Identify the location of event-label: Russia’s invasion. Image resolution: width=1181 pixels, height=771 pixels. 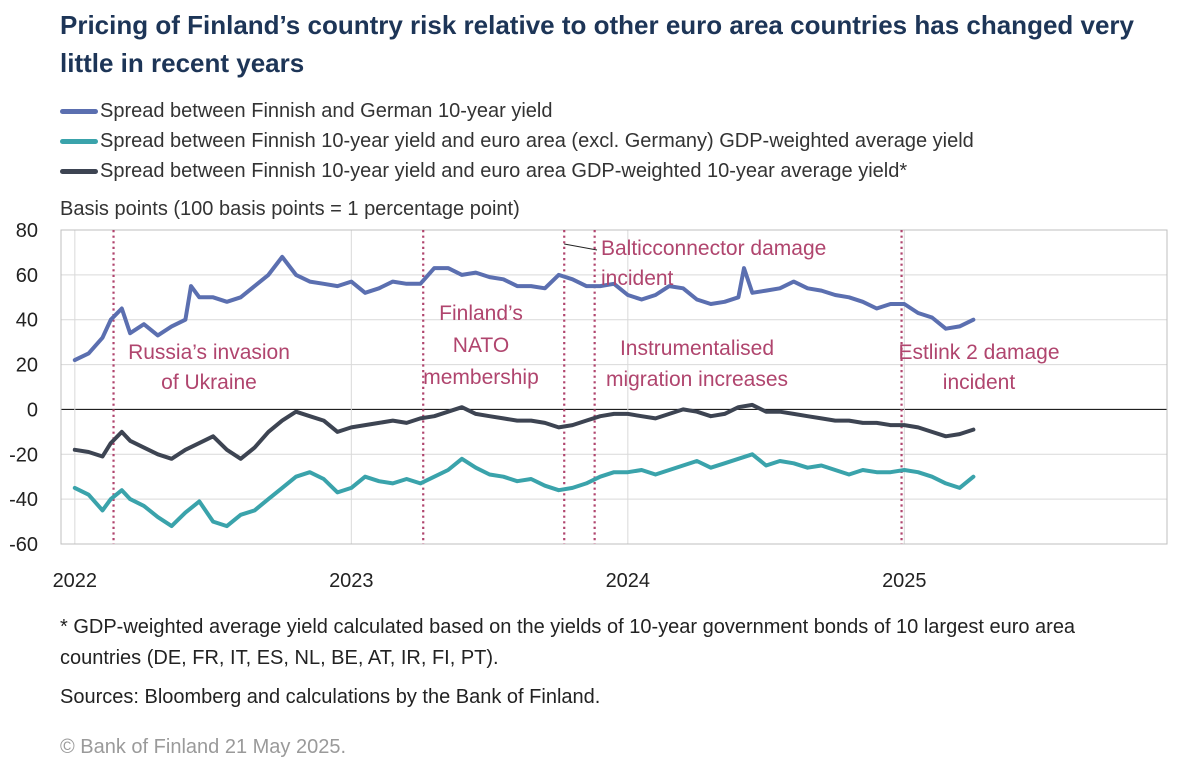
(209, 352).